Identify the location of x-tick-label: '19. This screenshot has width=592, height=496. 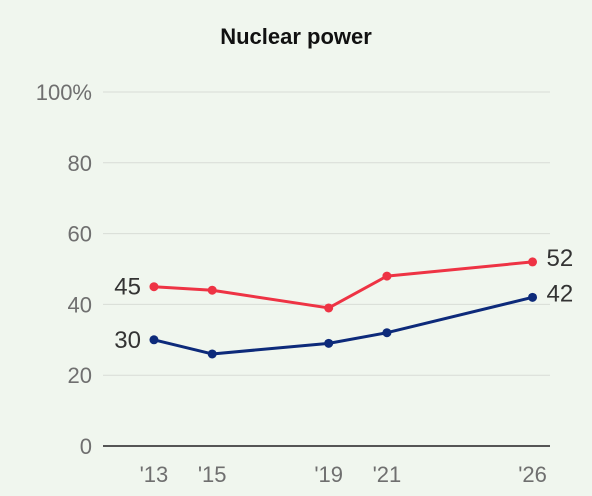
(328, 474).